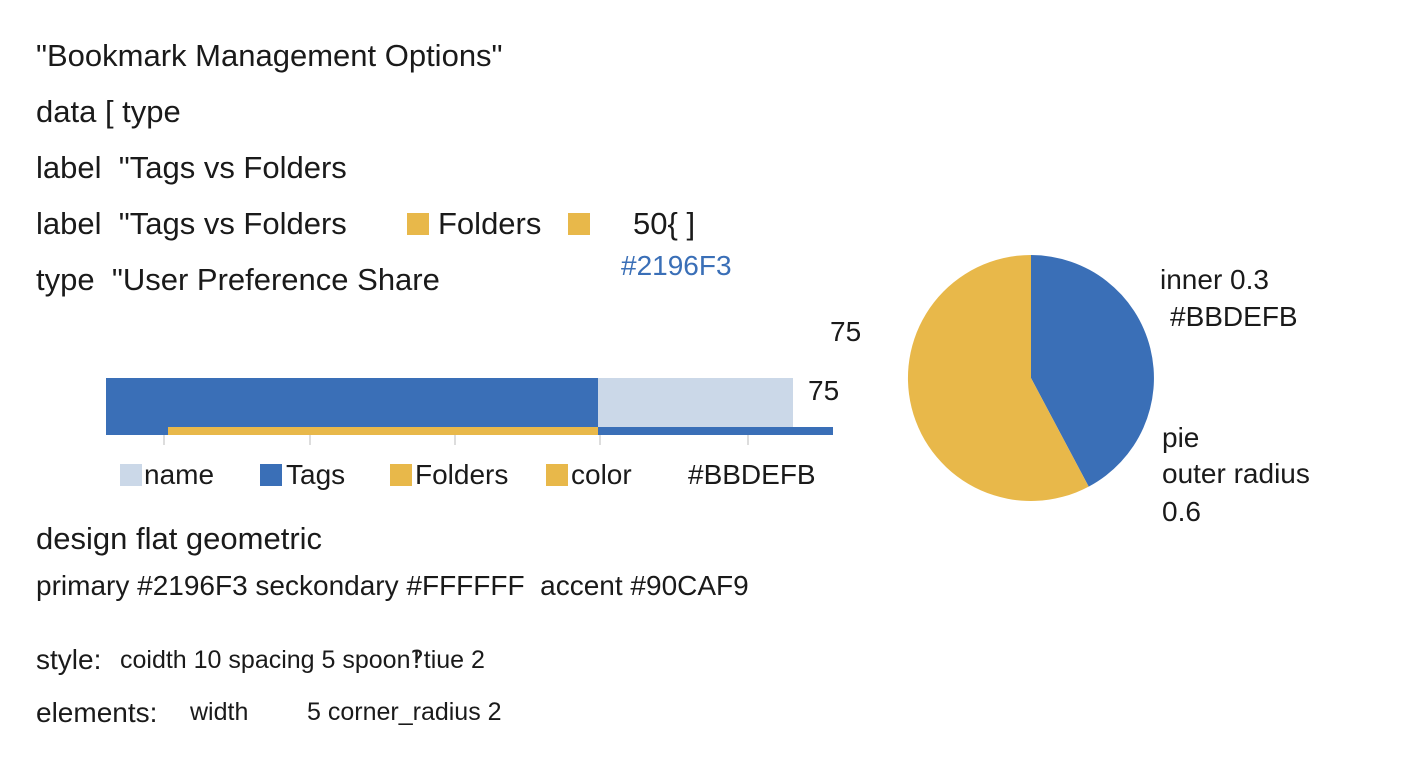  What do you see at coordinates (302, 660) in the screenshot?
I see `style-text: coidth 10 spacing 5 spoon‽tiue 2` at bounding box center [302, 660].